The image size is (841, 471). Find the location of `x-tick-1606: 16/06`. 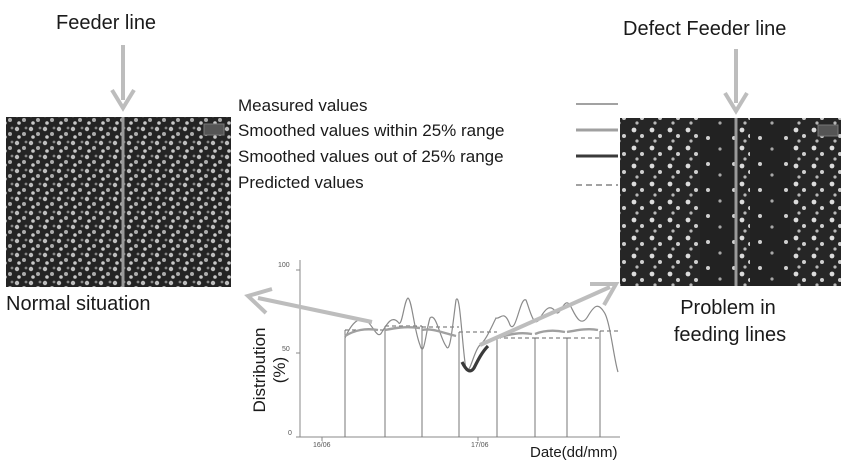

x-tick-1606: 16/06 is located at coordinates (322, 445).